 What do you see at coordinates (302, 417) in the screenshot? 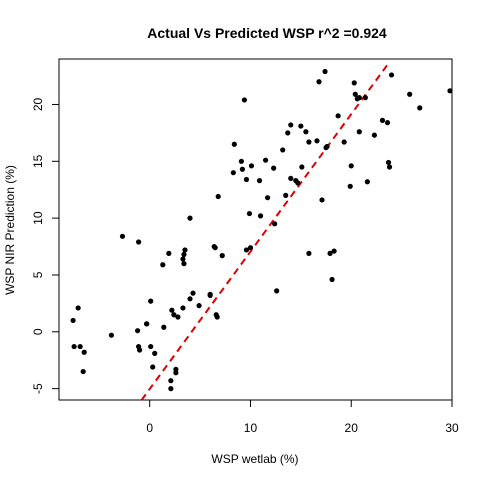
I see `x-axis: 0 10 20 30` at bounding box center [302, 417].